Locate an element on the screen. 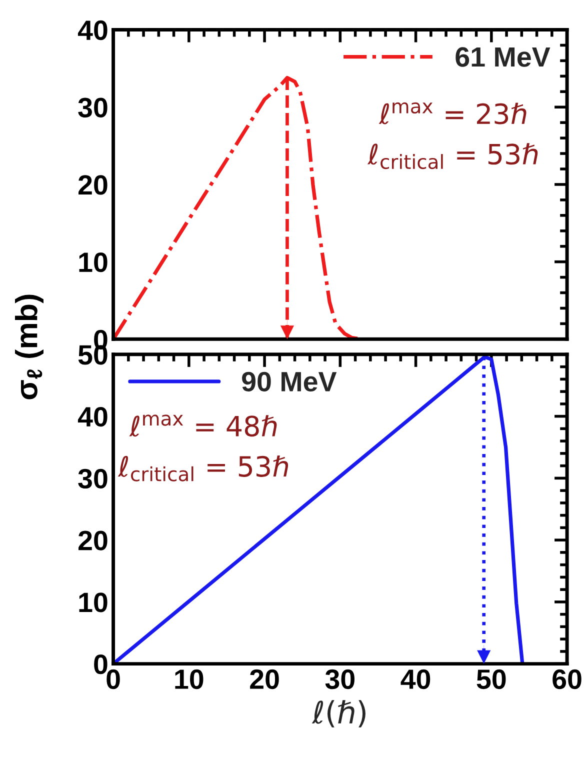 The width and height of the screenshot is (587, 763). x-tick-label: 10 is located at coordinates (189, 679).